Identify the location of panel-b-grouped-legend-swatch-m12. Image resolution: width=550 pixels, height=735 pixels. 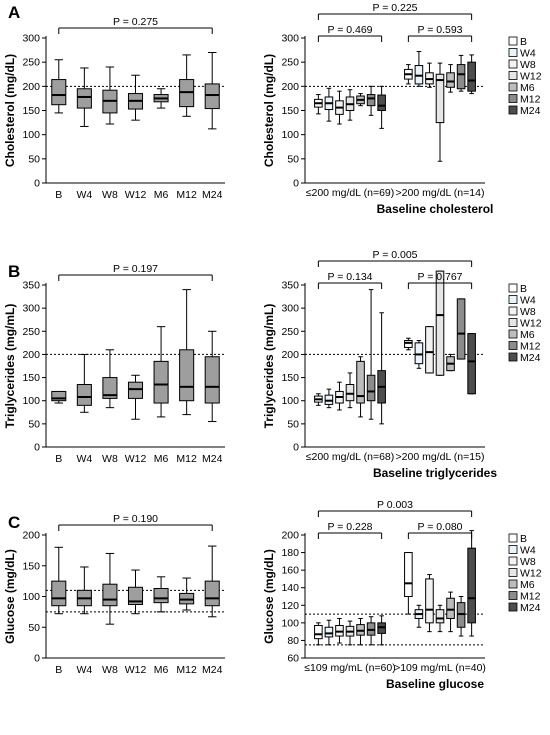
(513, 345).